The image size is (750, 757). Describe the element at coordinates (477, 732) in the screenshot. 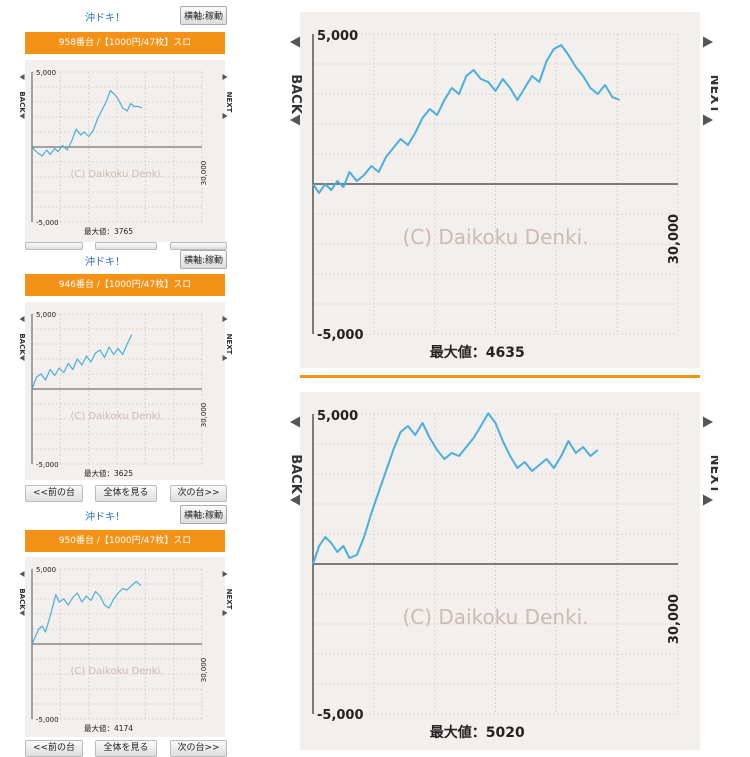

I see `max-value-label: 最大値：5020` at that location.